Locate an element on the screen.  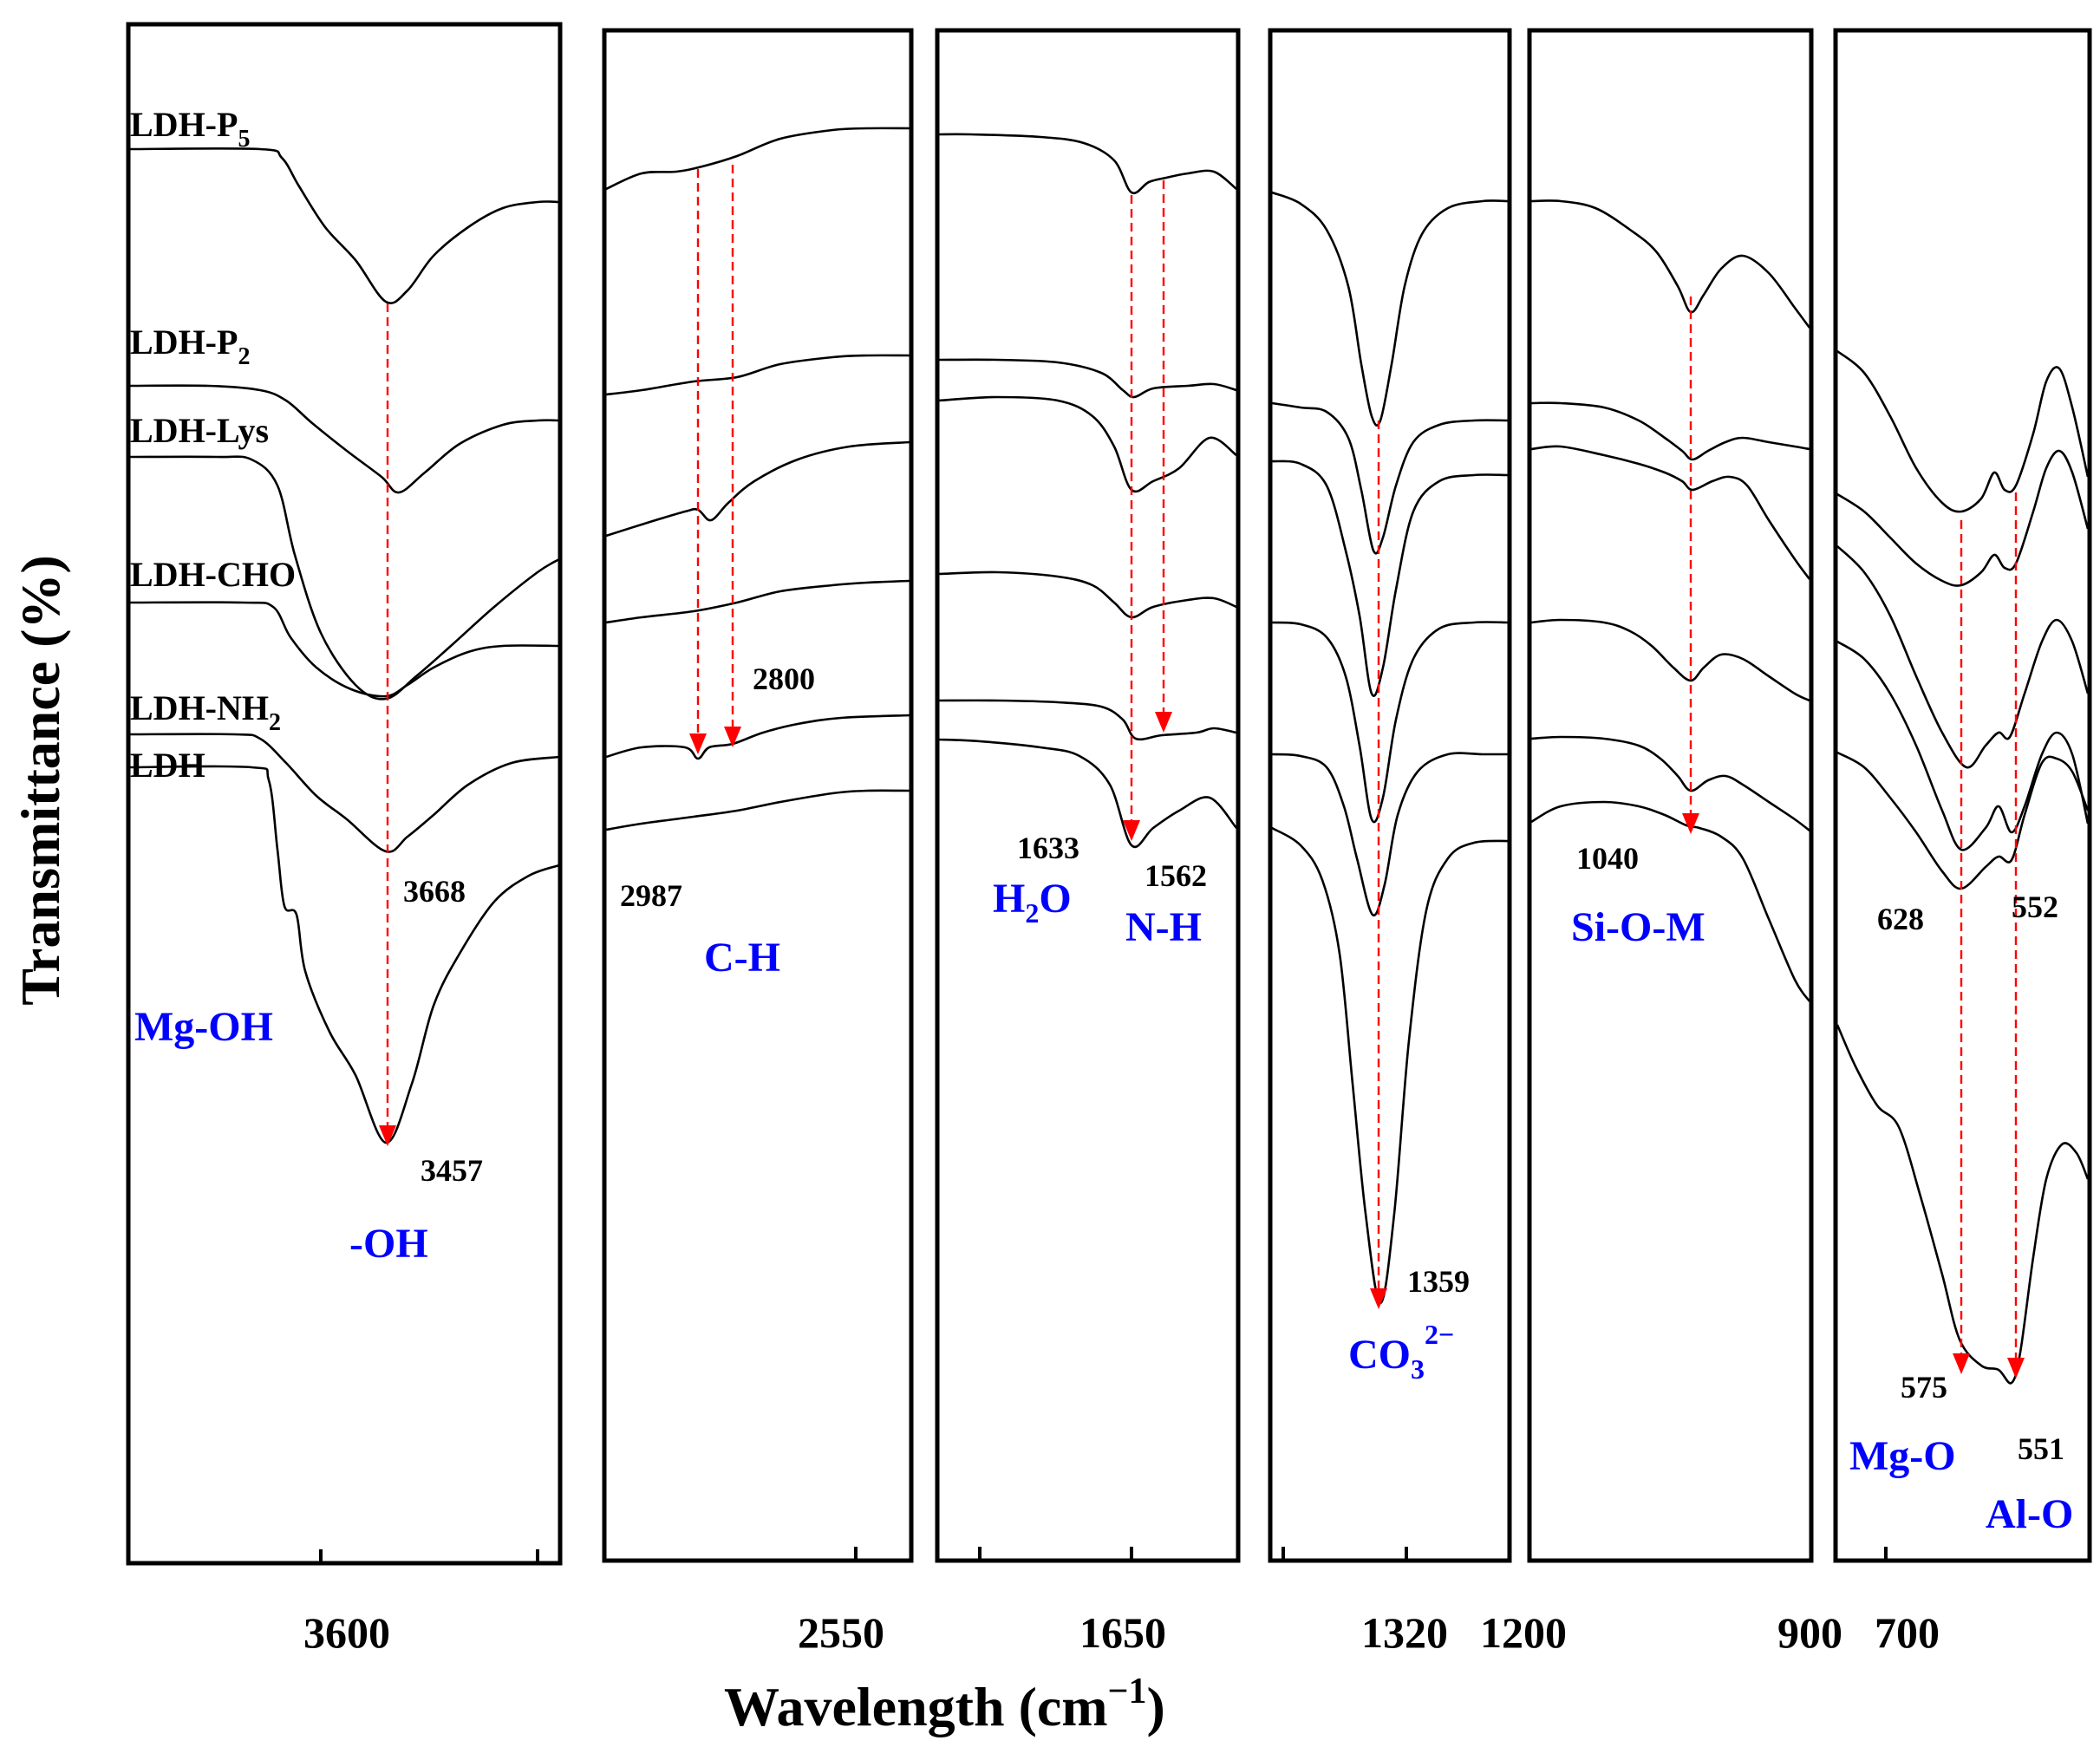
series-label-ldh-nh2: LDH-NH2 is located at coordinates (205, 712).